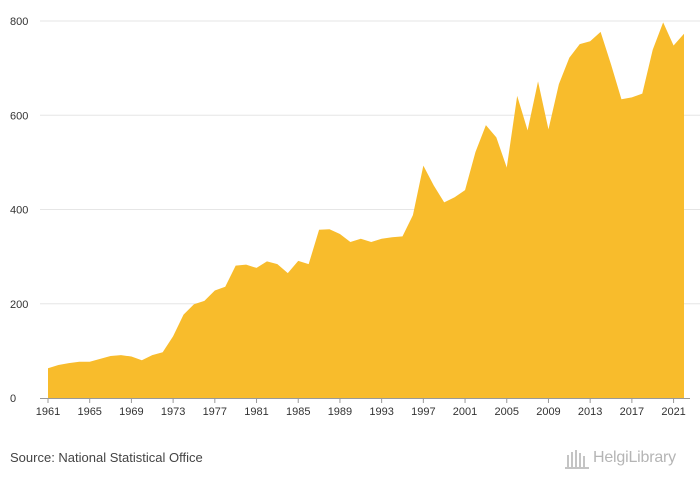 This screenshot has width=700, height=483. I want to click on data-point-1991, so click(361, 239).